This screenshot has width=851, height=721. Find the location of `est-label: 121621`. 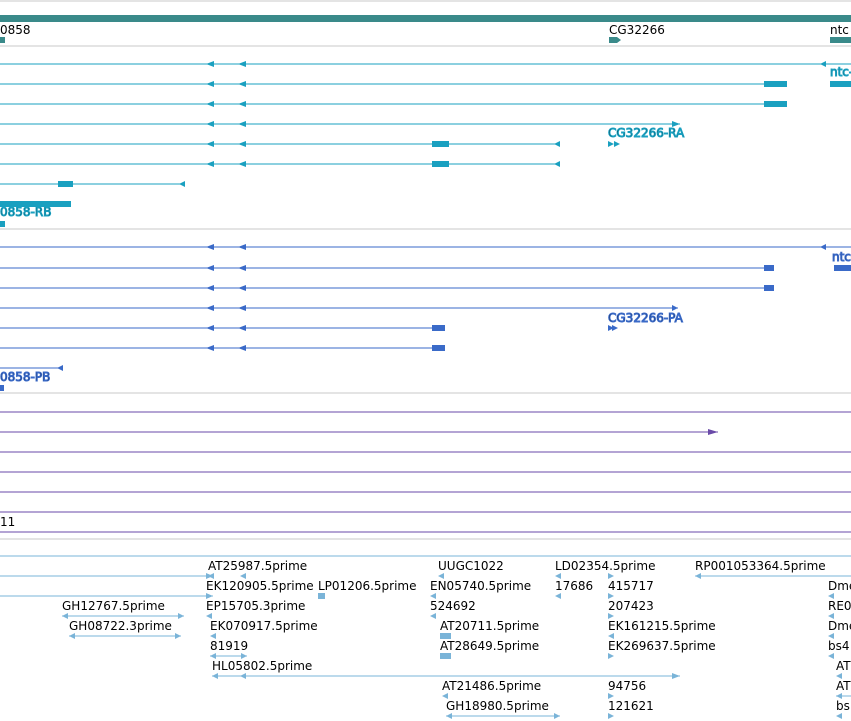

est-label: 121621 is located at coordinates (631, 706).